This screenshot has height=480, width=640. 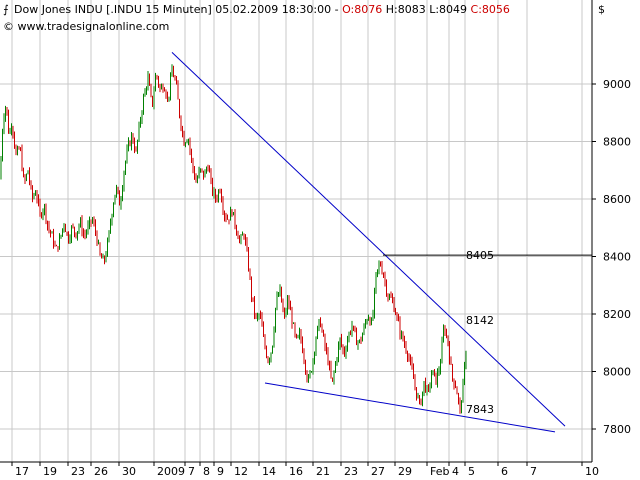 What do you see at coordinates (378, 471) in the screenshot?
I see `x-tick-label: 27` at bounding box center [378, 471].